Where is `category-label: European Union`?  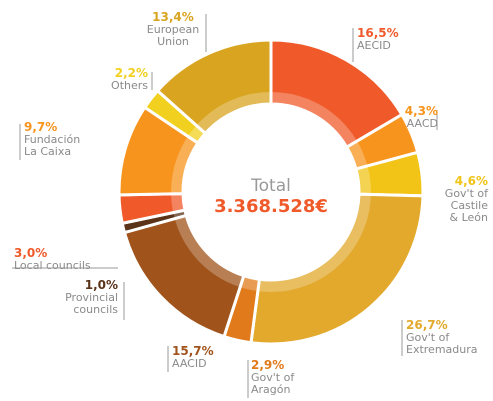 category-label: European Union is located at coordinates (173, 35).